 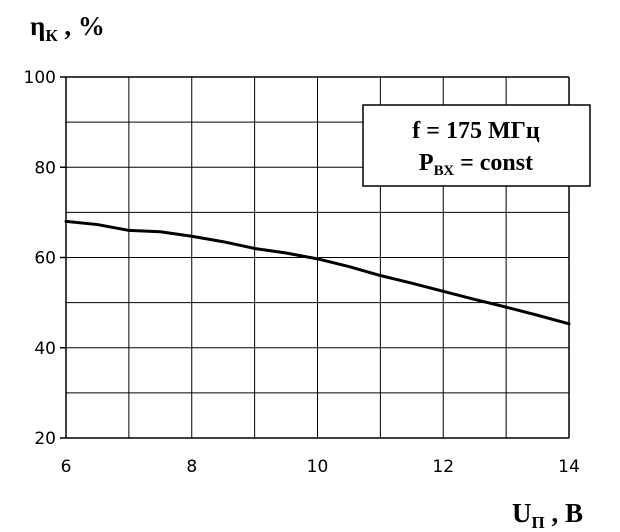 I want to click on x-tick-label: 10, so click(x=318, y=467).